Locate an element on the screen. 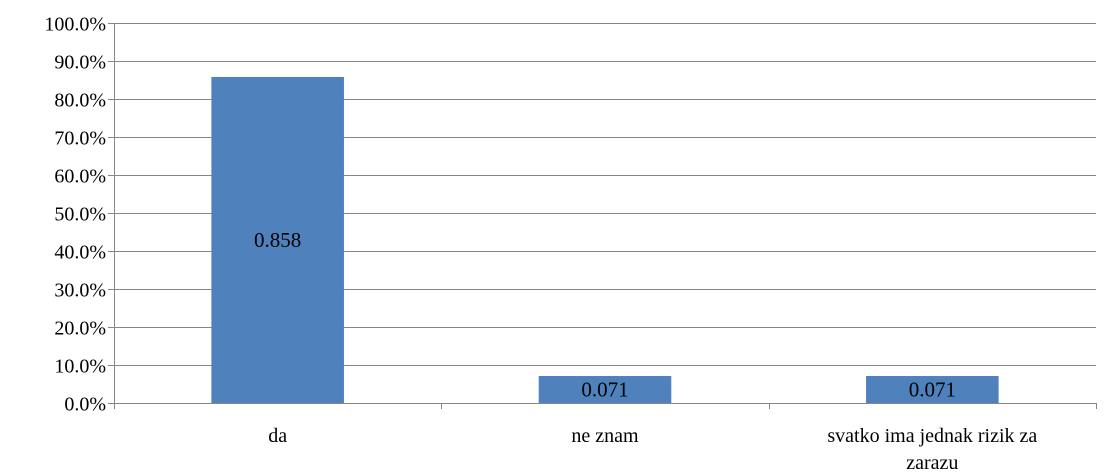 Image resolution: width=1107 pixels, height=475 pixels. x-tick-label: da is located at coordinates (277, 436).